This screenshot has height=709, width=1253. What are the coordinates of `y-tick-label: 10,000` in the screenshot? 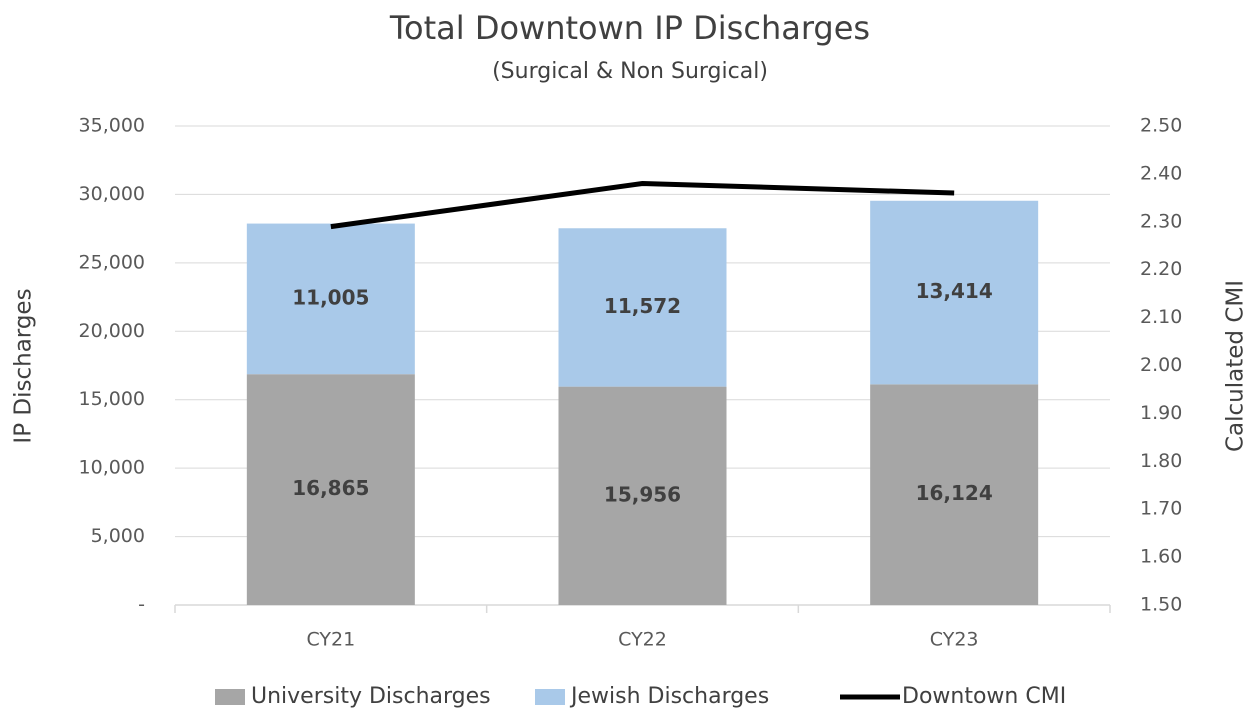 It's located at (112, 468).